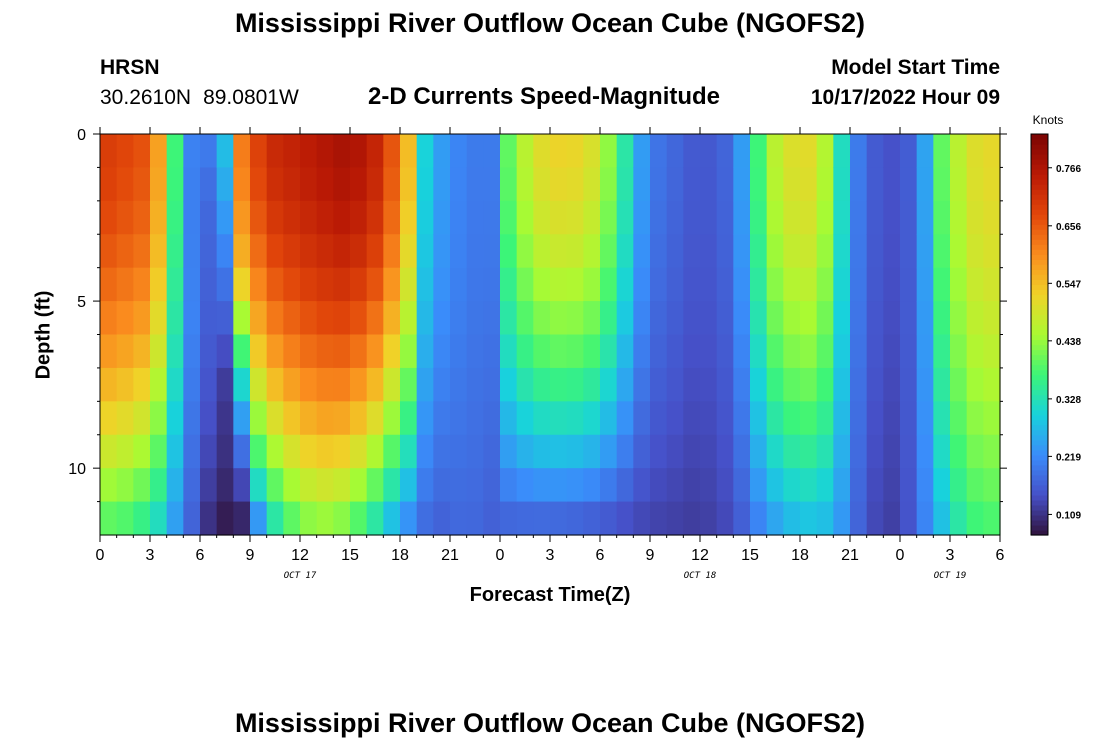 This screenshot has width=1100, height=750. What do you see at coordinates (81, 302) in the screenshot?
I see `y-tick-label: 5` at bounding box center [81, 302].